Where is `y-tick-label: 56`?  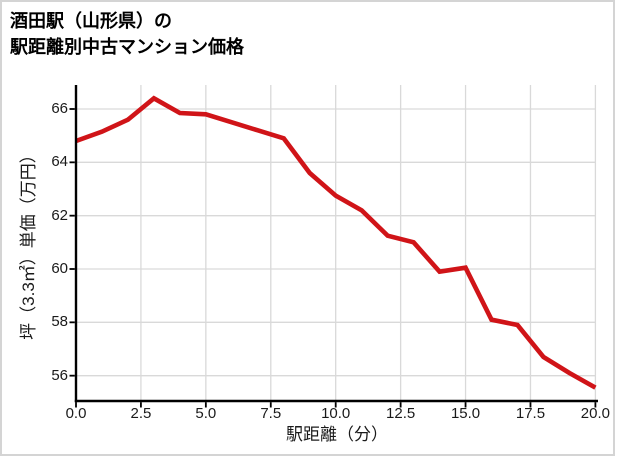
y-tick-label: 56 is located at coordinates (59, 375).